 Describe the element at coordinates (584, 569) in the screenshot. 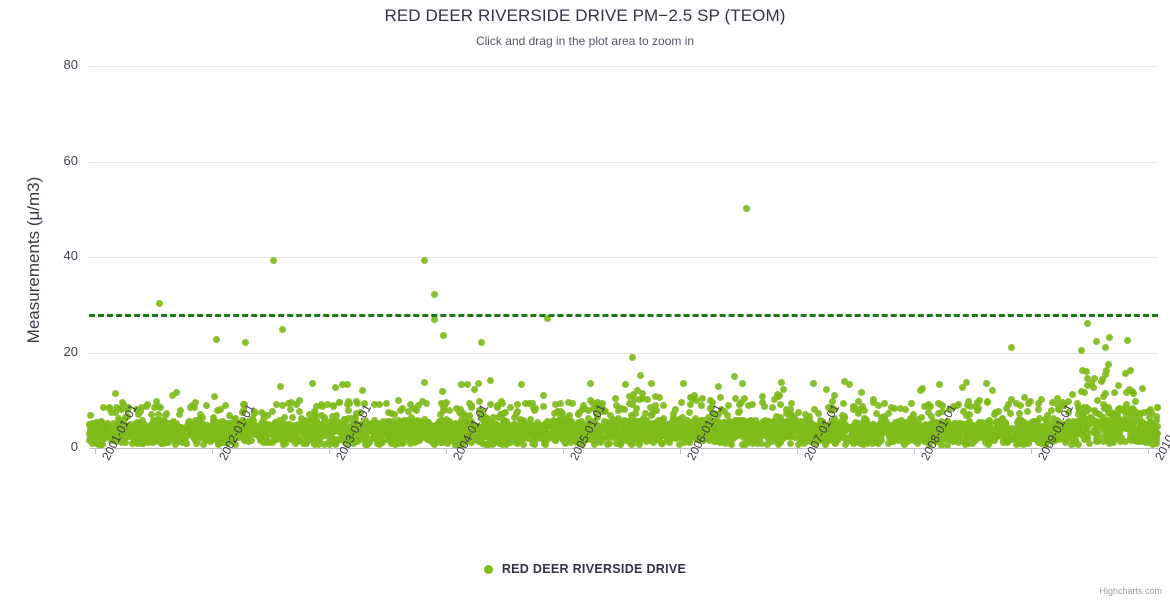

I see `legend-item-red-deer-riverside-drive: RED DEER RIVERSIDE DRIVE` at that location.